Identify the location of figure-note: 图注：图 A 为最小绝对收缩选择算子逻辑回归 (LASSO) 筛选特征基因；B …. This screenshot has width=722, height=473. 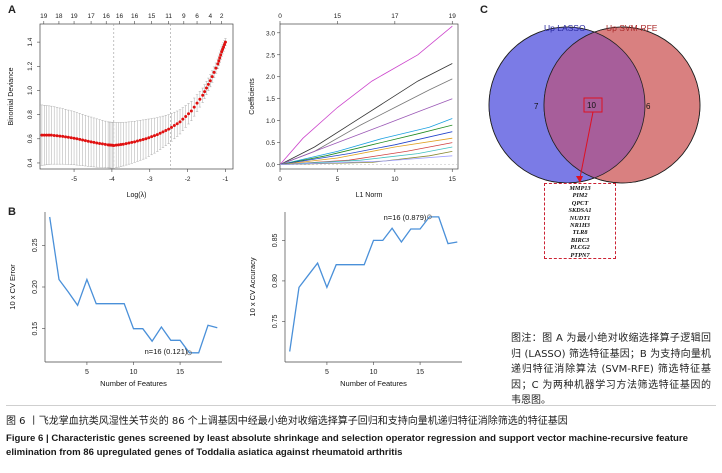
(611, 369).